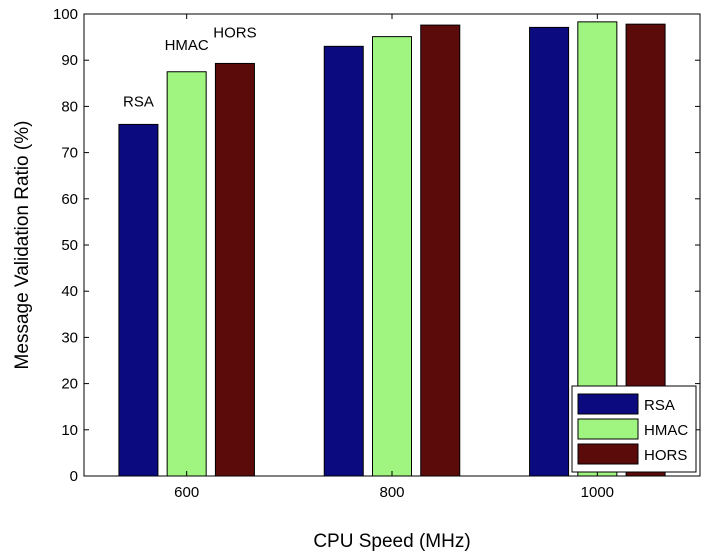  What do you see at coordinates (69, 153) in the screenshot?
I see `y-tick-label: 70` at bounding box center [69, 153].